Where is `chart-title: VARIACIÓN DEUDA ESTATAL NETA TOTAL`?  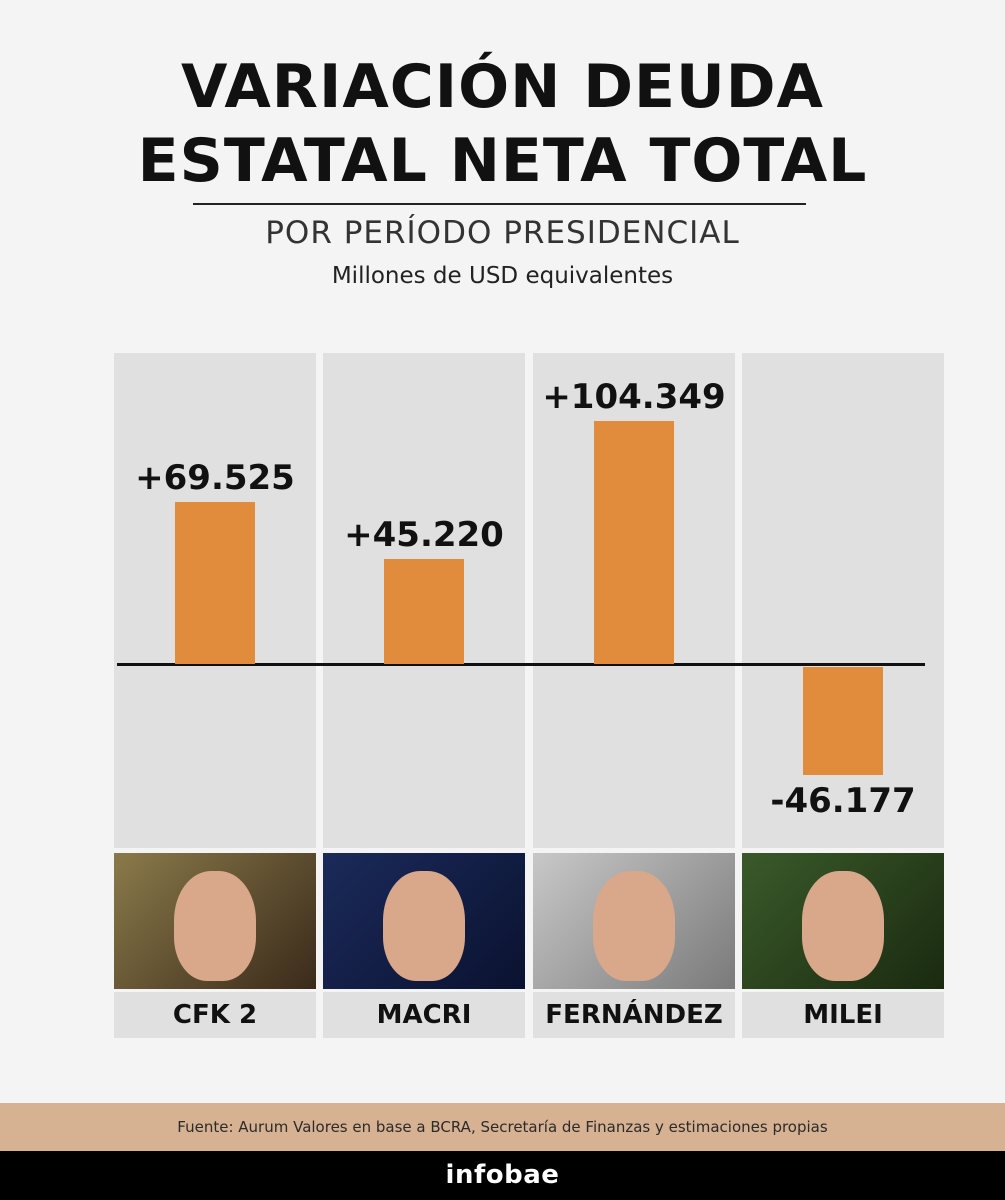 chart-title: VARIACIÓN DEUDA ESTATAL NETA TOTAL is located at coordinates (502, 124).